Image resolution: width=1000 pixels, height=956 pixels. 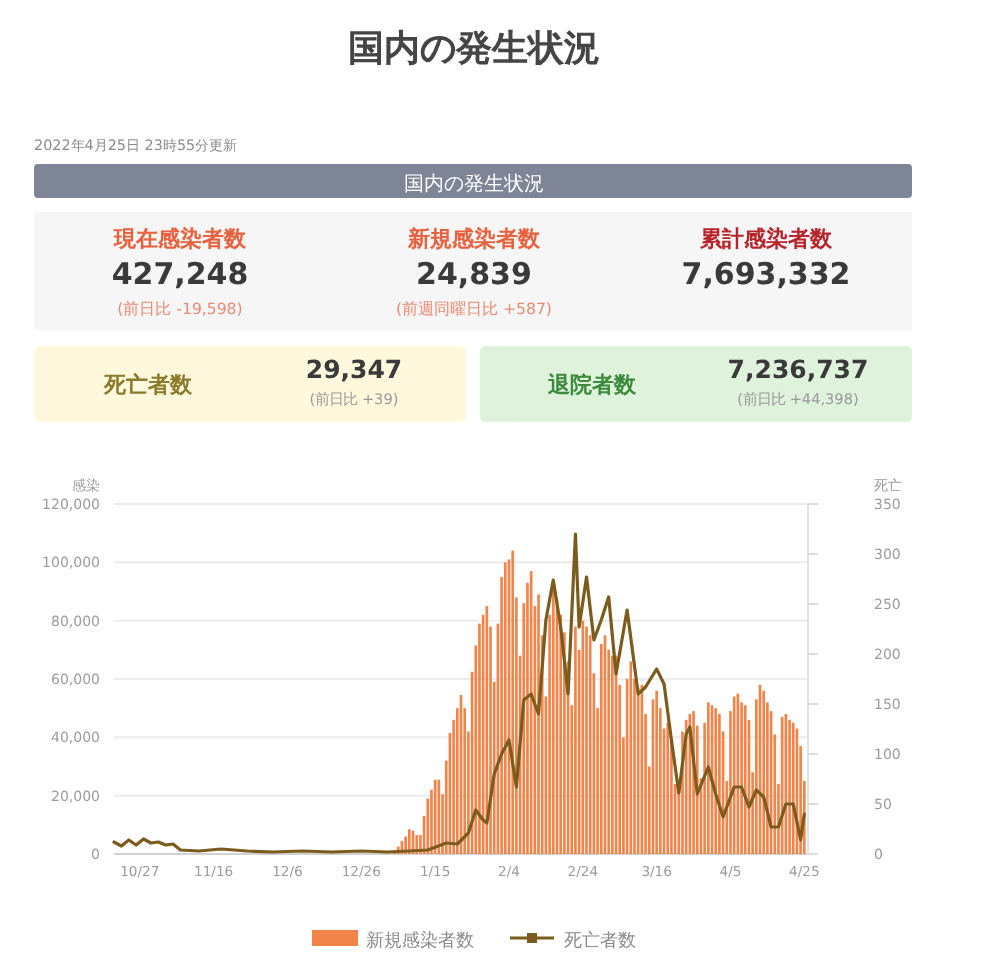 What do you see at coordinates (148, 385) in the screenshot?
I see `text: 死亡者数` at bounding box center [148, 385].